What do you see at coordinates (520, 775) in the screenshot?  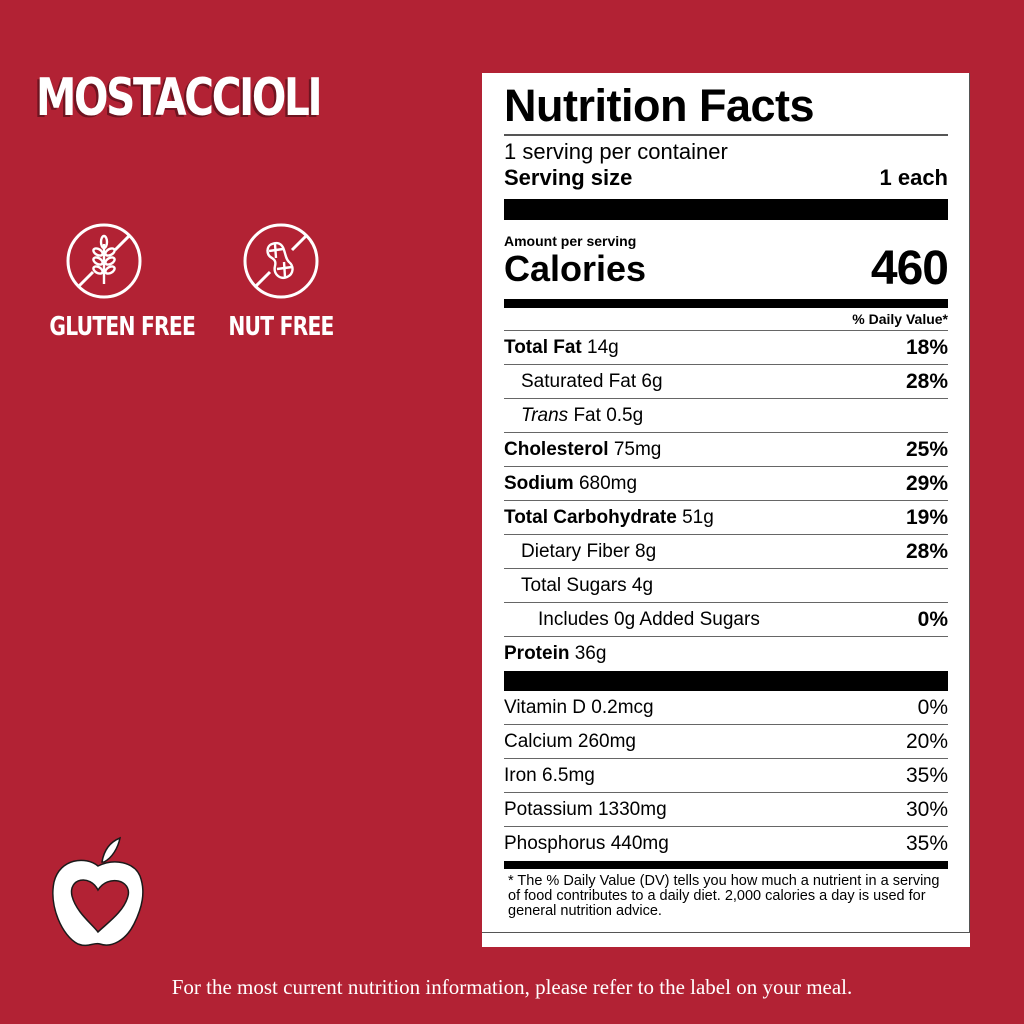 I see `vitamin-name: Iron` at bounding box center [520, 775].